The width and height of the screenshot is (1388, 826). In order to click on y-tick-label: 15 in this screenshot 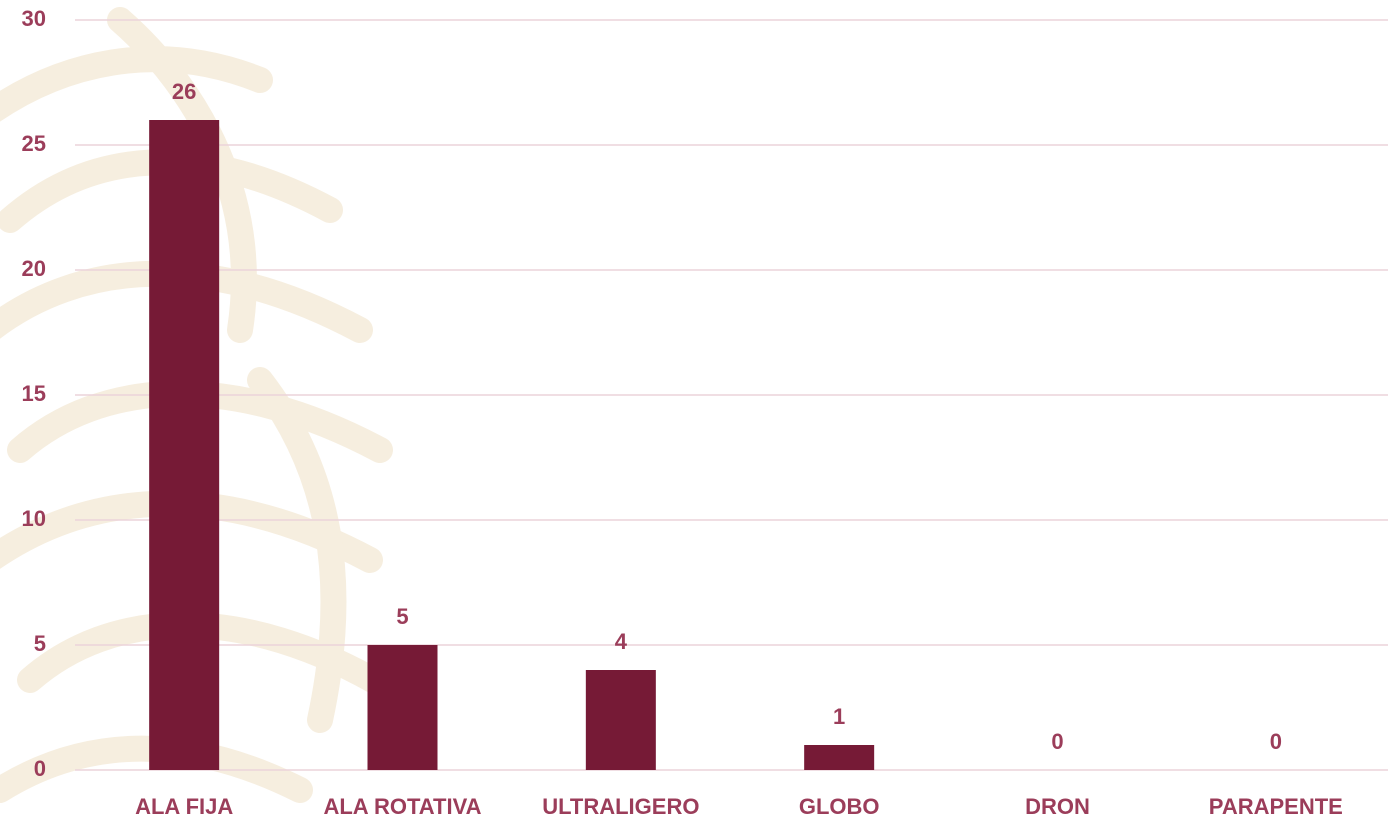, I will do `click(34, 393)`.